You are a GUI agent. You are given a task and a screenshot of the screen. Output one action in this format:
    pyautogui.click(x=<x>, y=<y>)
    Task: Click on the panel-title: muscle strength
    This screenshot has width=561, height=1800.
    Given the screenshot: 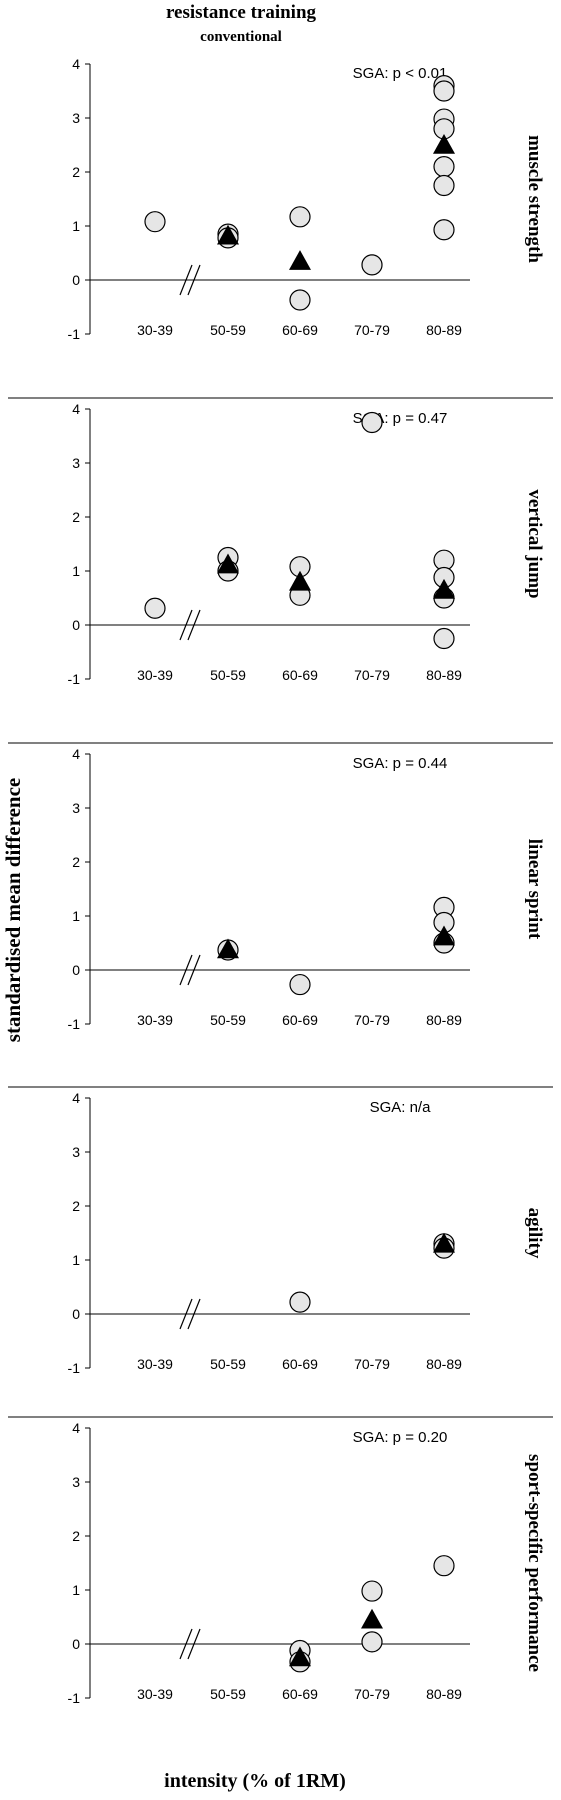 What is the action you would take?
    pyautogui.click(x=534, y=199)
    